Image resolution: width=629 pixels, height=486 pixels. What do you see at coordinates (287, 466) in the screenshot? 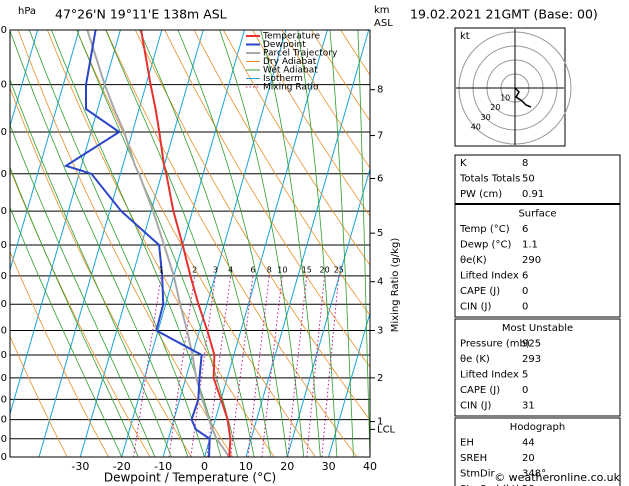
I see `x-tick-label: 20` at bounding box center [287, 466].